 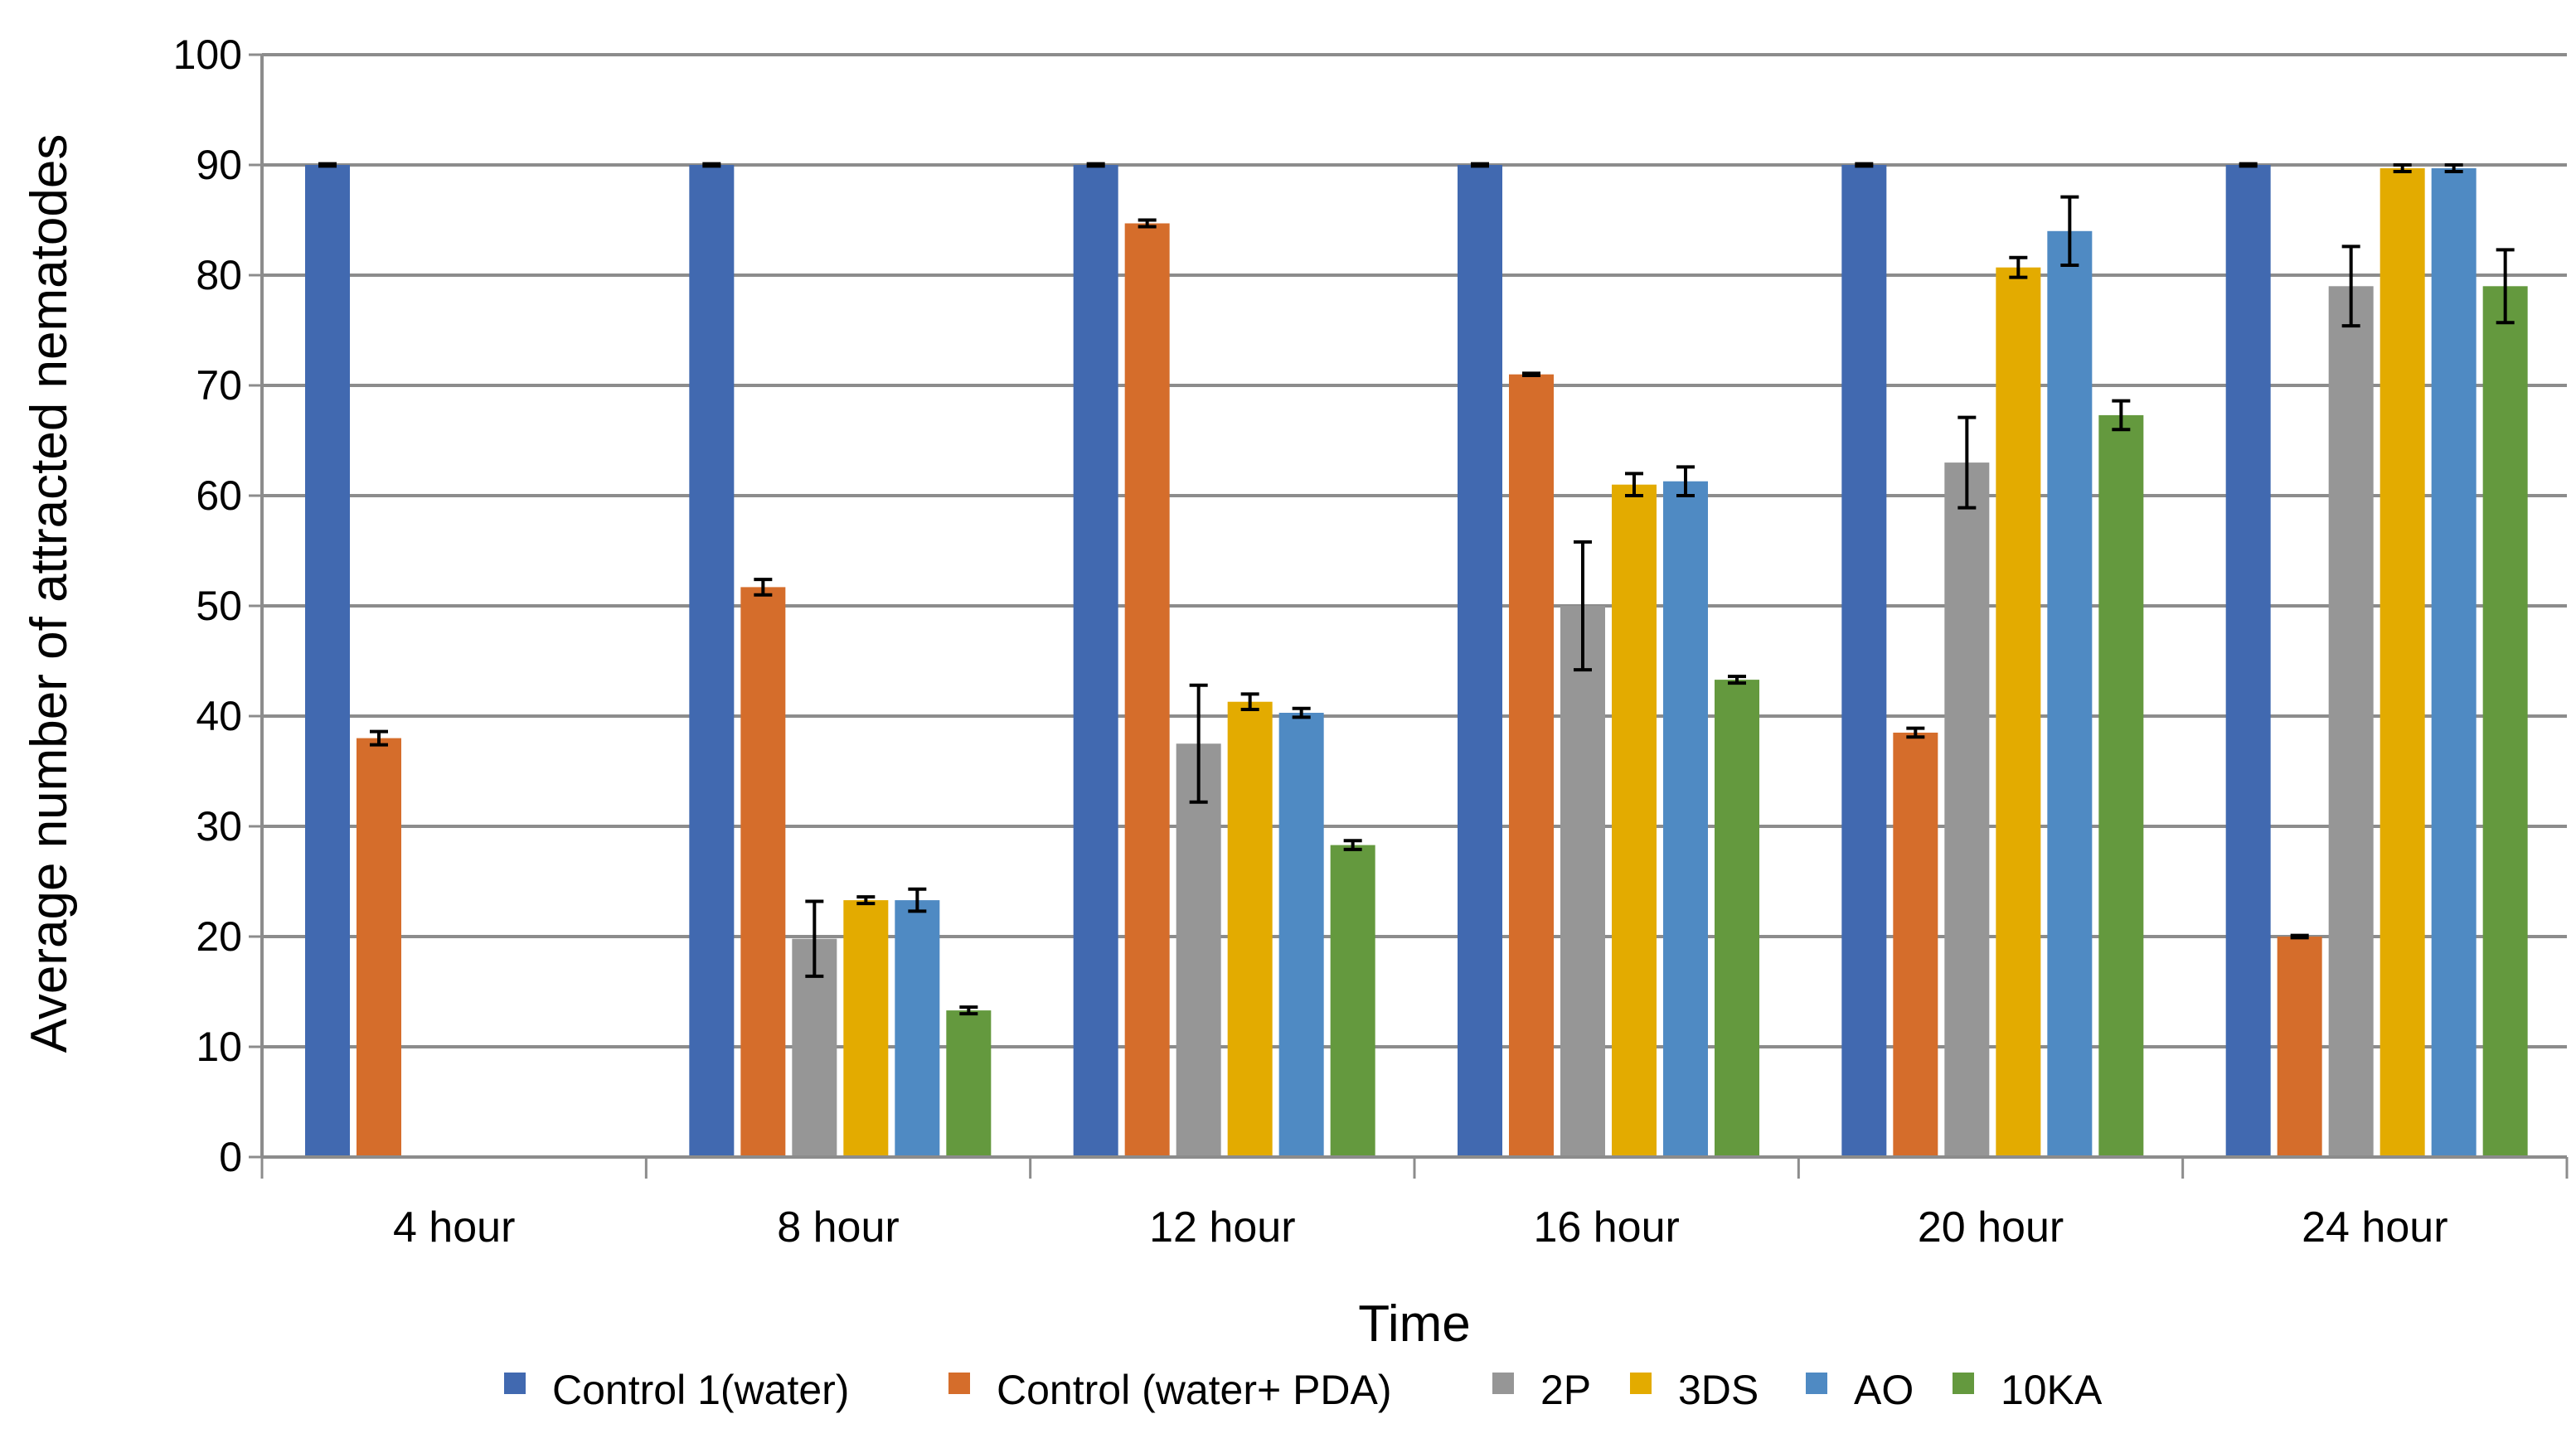 I want to click on legend-label: Control 1(water), so click(x=700, y=1390).